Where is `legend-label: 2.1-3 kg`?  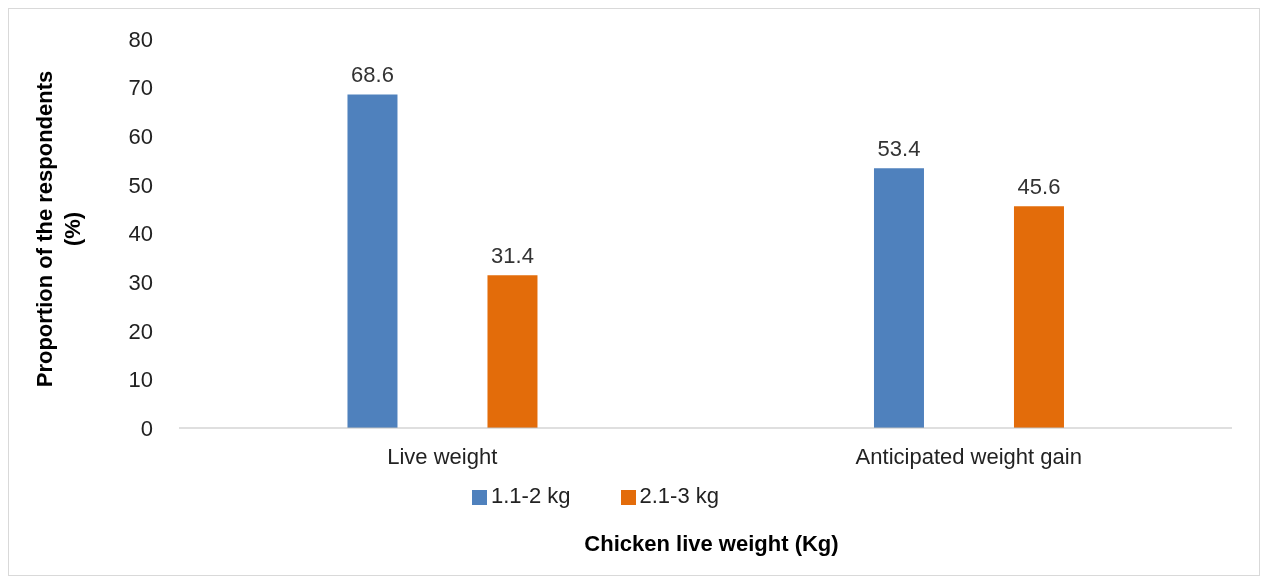
legend-label: 2.1-3 kg is located at coordinates (679, 495).